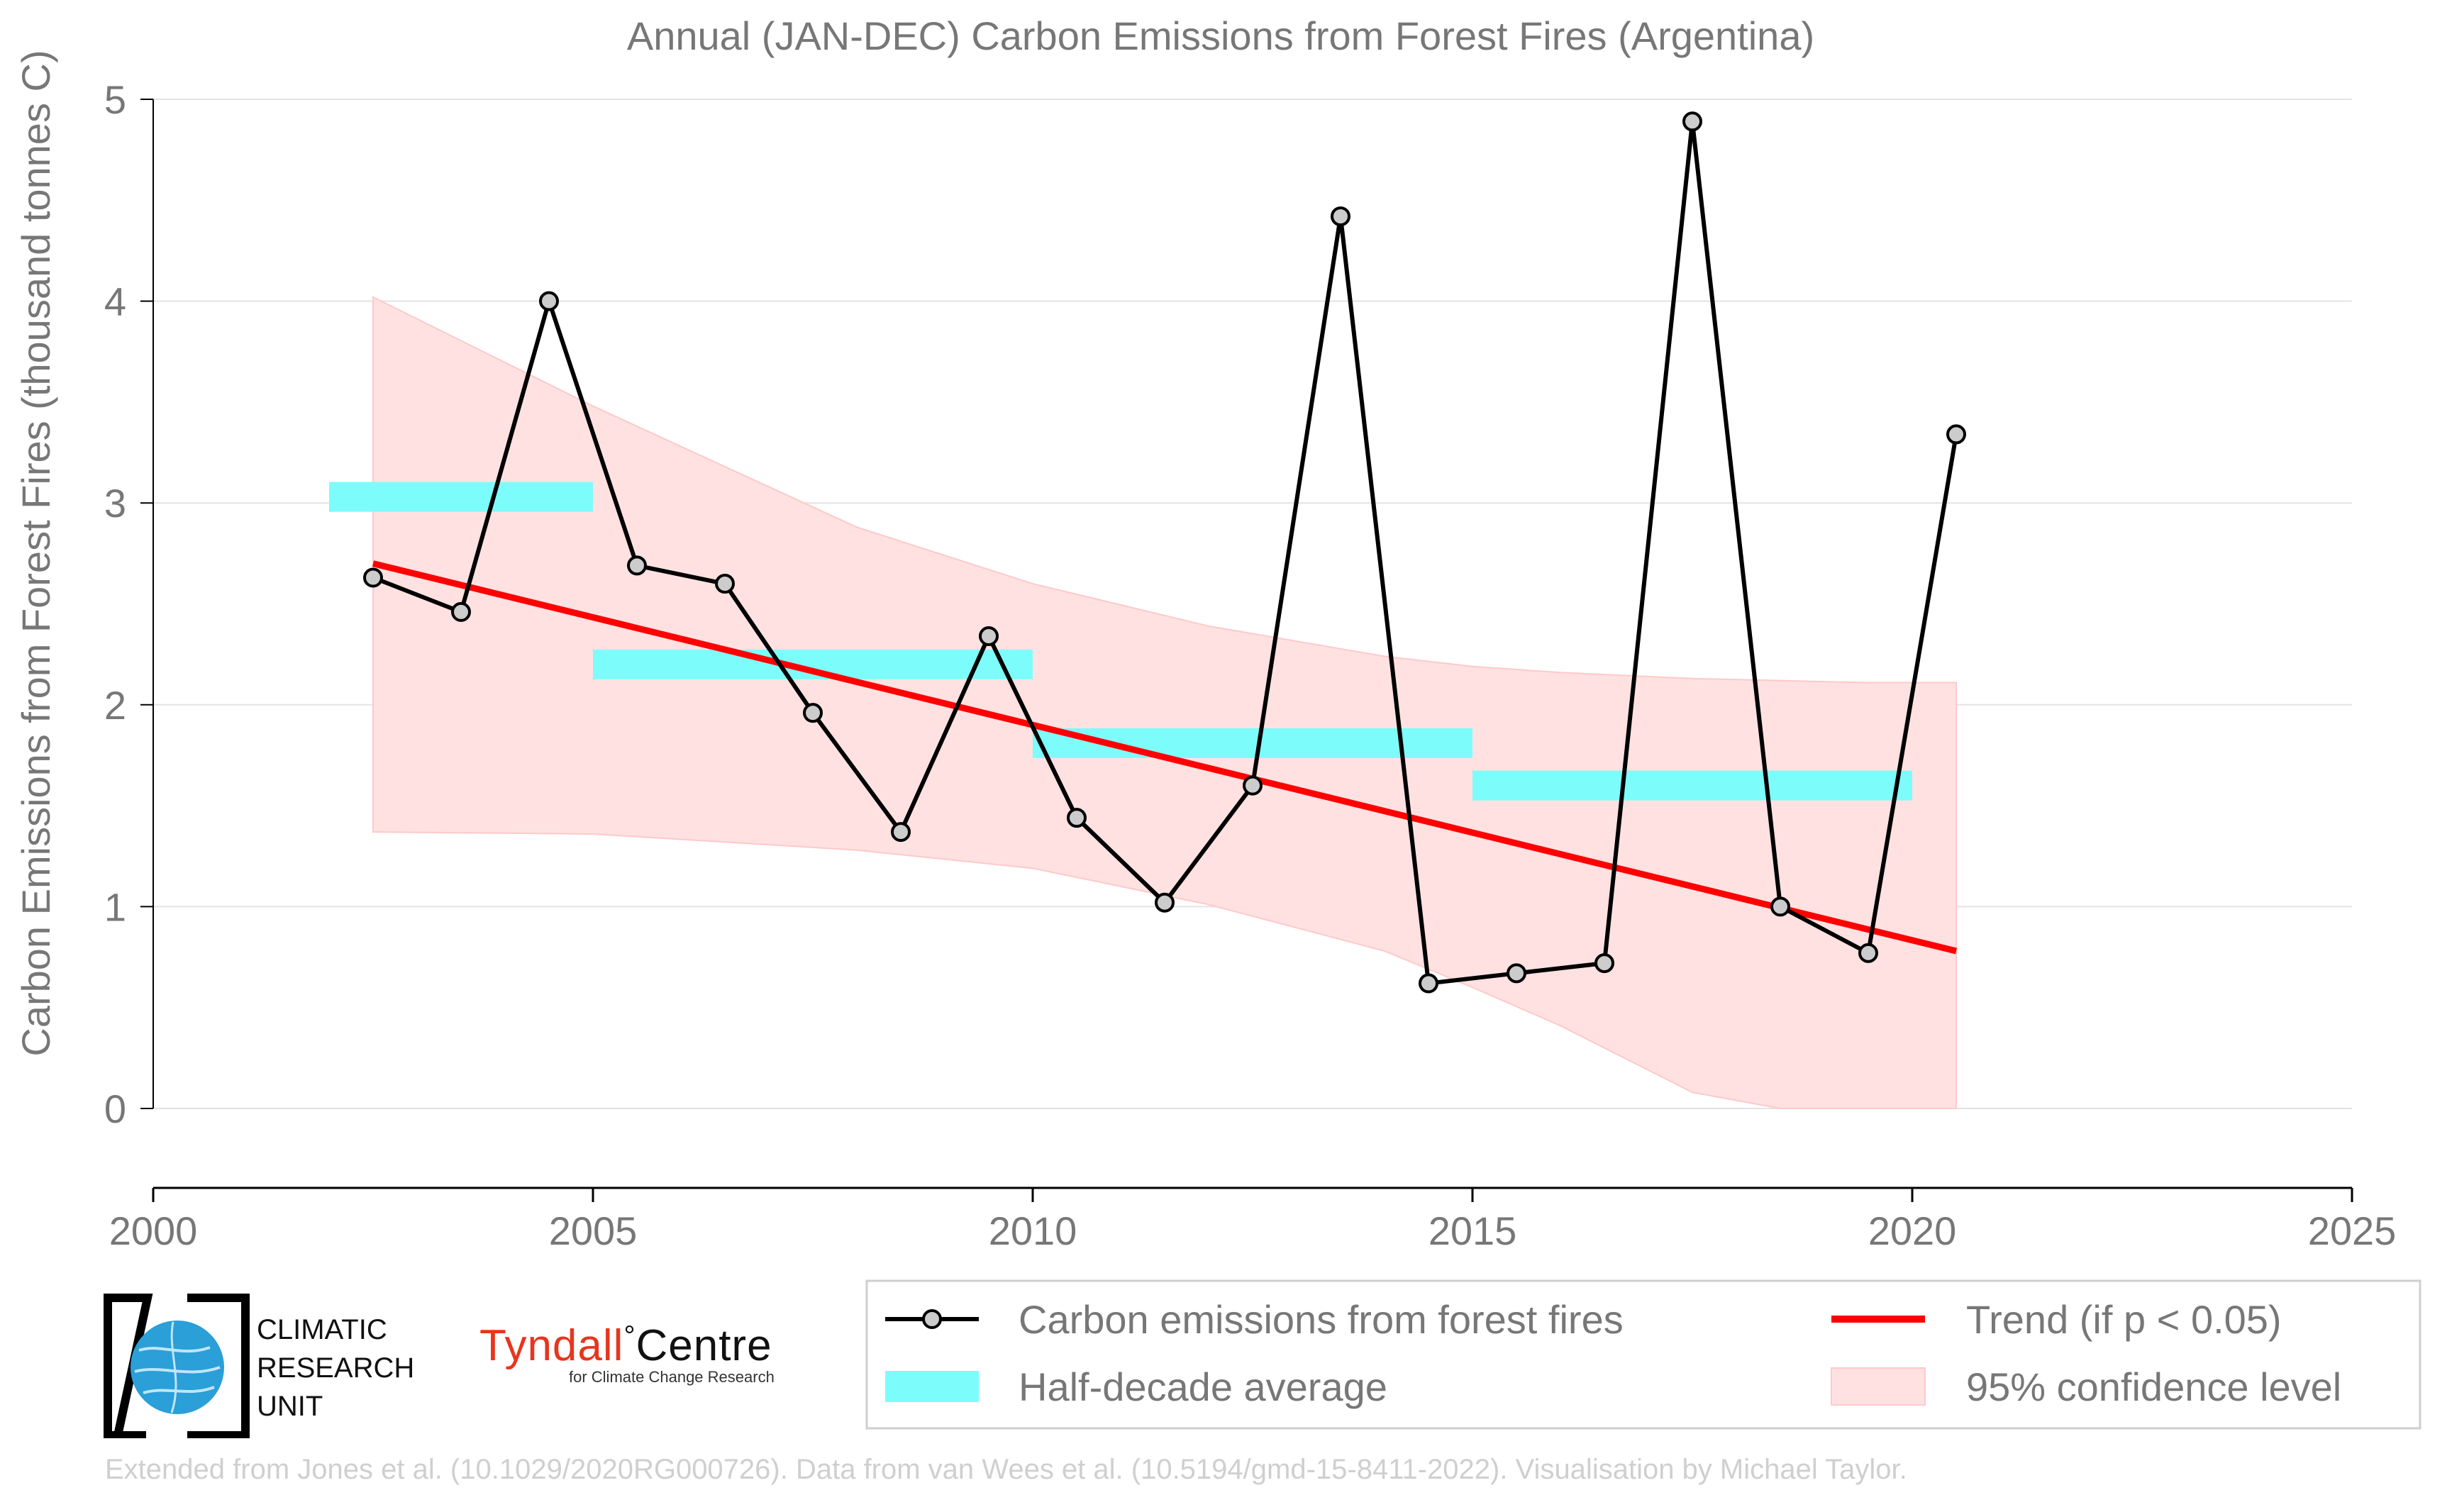 The width and height of the screenshot is (2452, 1512). I want to click on y-tick-label-2: 2, so click(115, 705).